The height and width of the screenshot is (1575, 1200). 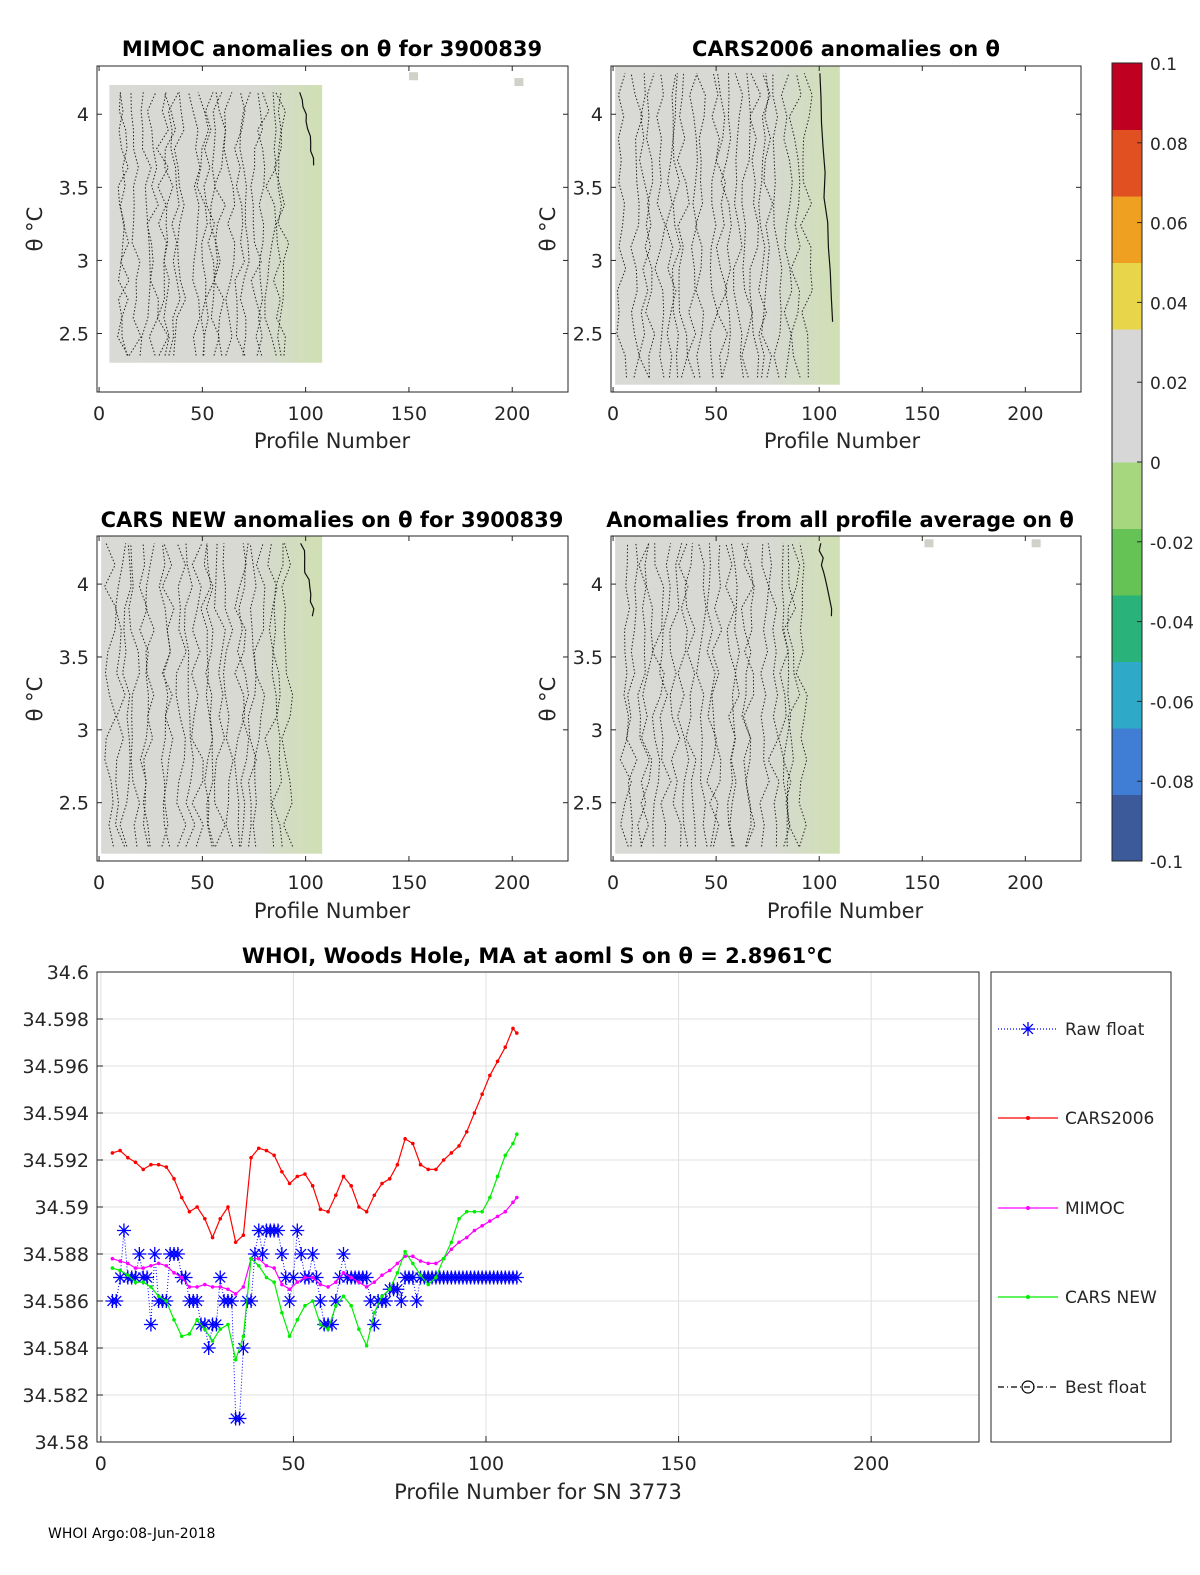 What do you see at coordinates (1028, 1387) in the screenshot?
I see `legend-circle-marker` at bounding box center [1028, 1387].